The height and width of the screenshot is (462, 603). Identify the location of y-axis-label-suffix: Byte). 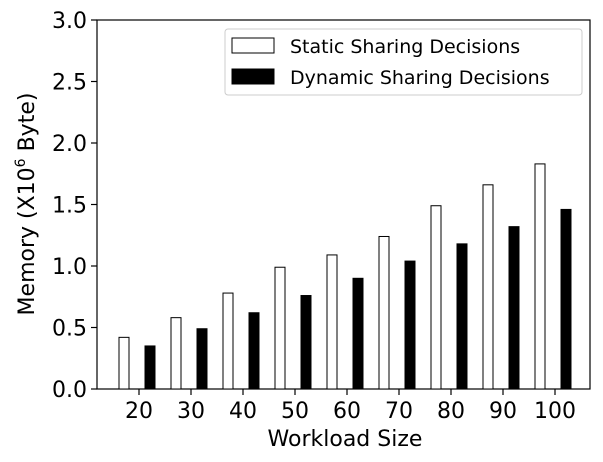
(27, 126).